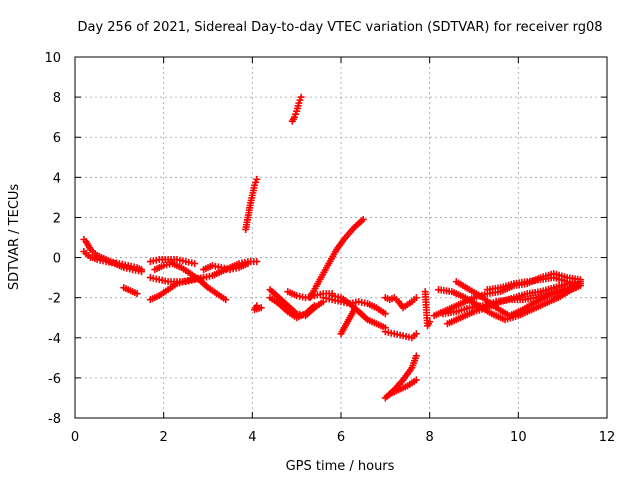 The image size is (640, 480). What do you see at coordinates (57, 138) in the screenshot?
I see `y-tick-label: 6` at bounding box center [57, 138].